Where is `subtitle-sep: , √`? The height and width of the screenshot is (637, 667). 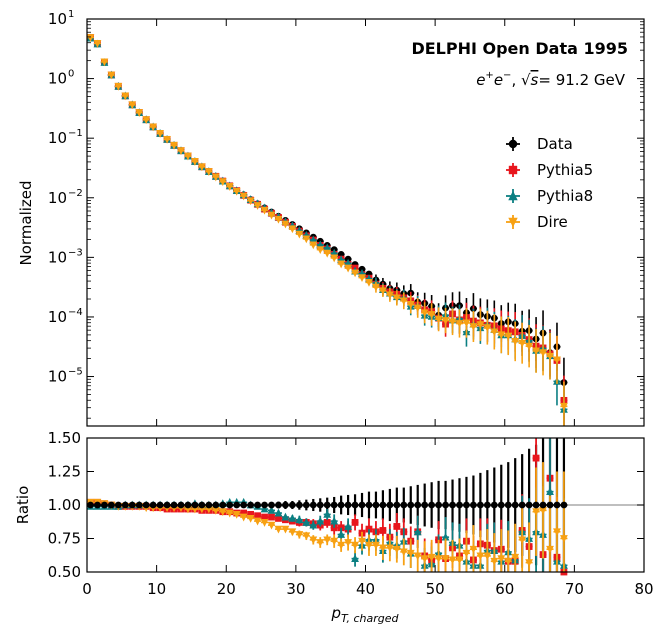 subtitle-sep: , √ is located at coordinates (521, 80).